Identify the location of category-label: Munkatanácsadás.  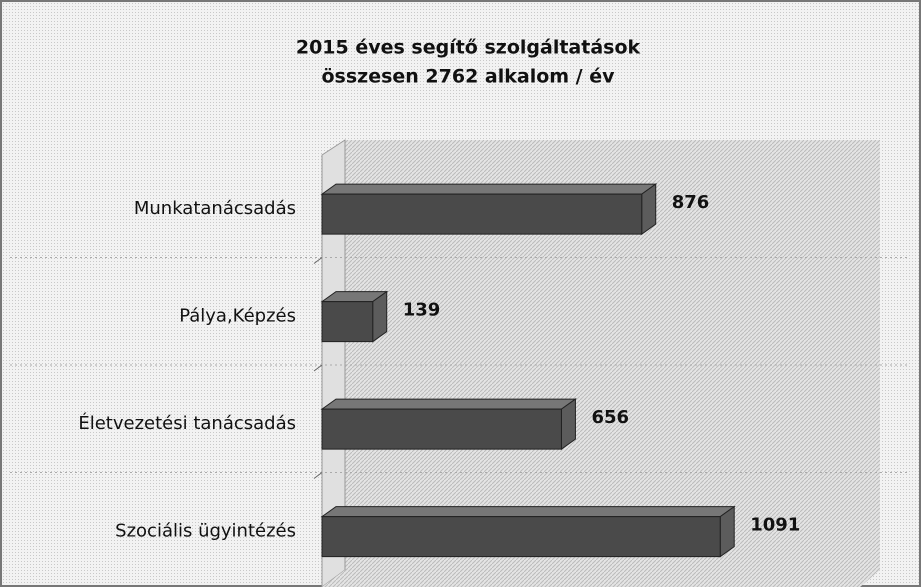
(215, 208).